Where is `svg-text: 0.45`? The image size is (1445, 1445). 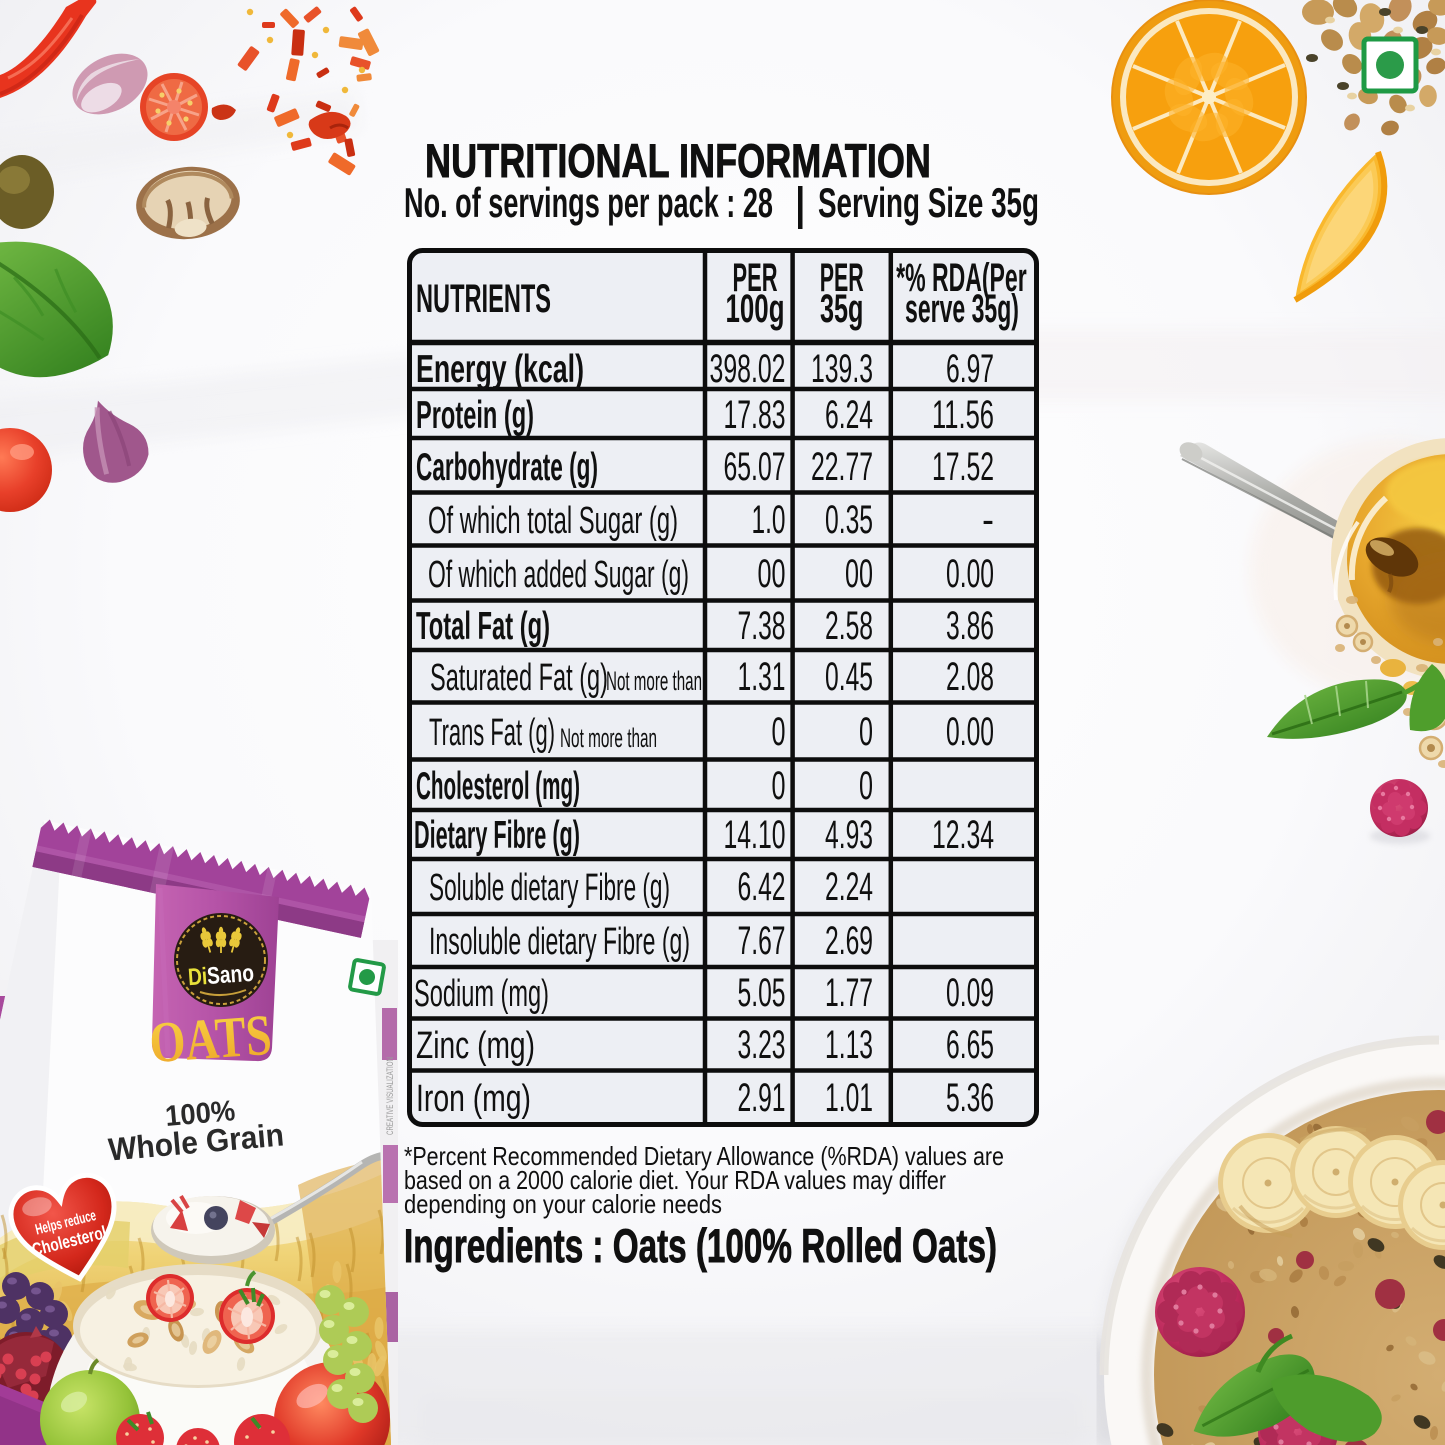 svg-text: 0.45 is located at coordinates (849, 677).